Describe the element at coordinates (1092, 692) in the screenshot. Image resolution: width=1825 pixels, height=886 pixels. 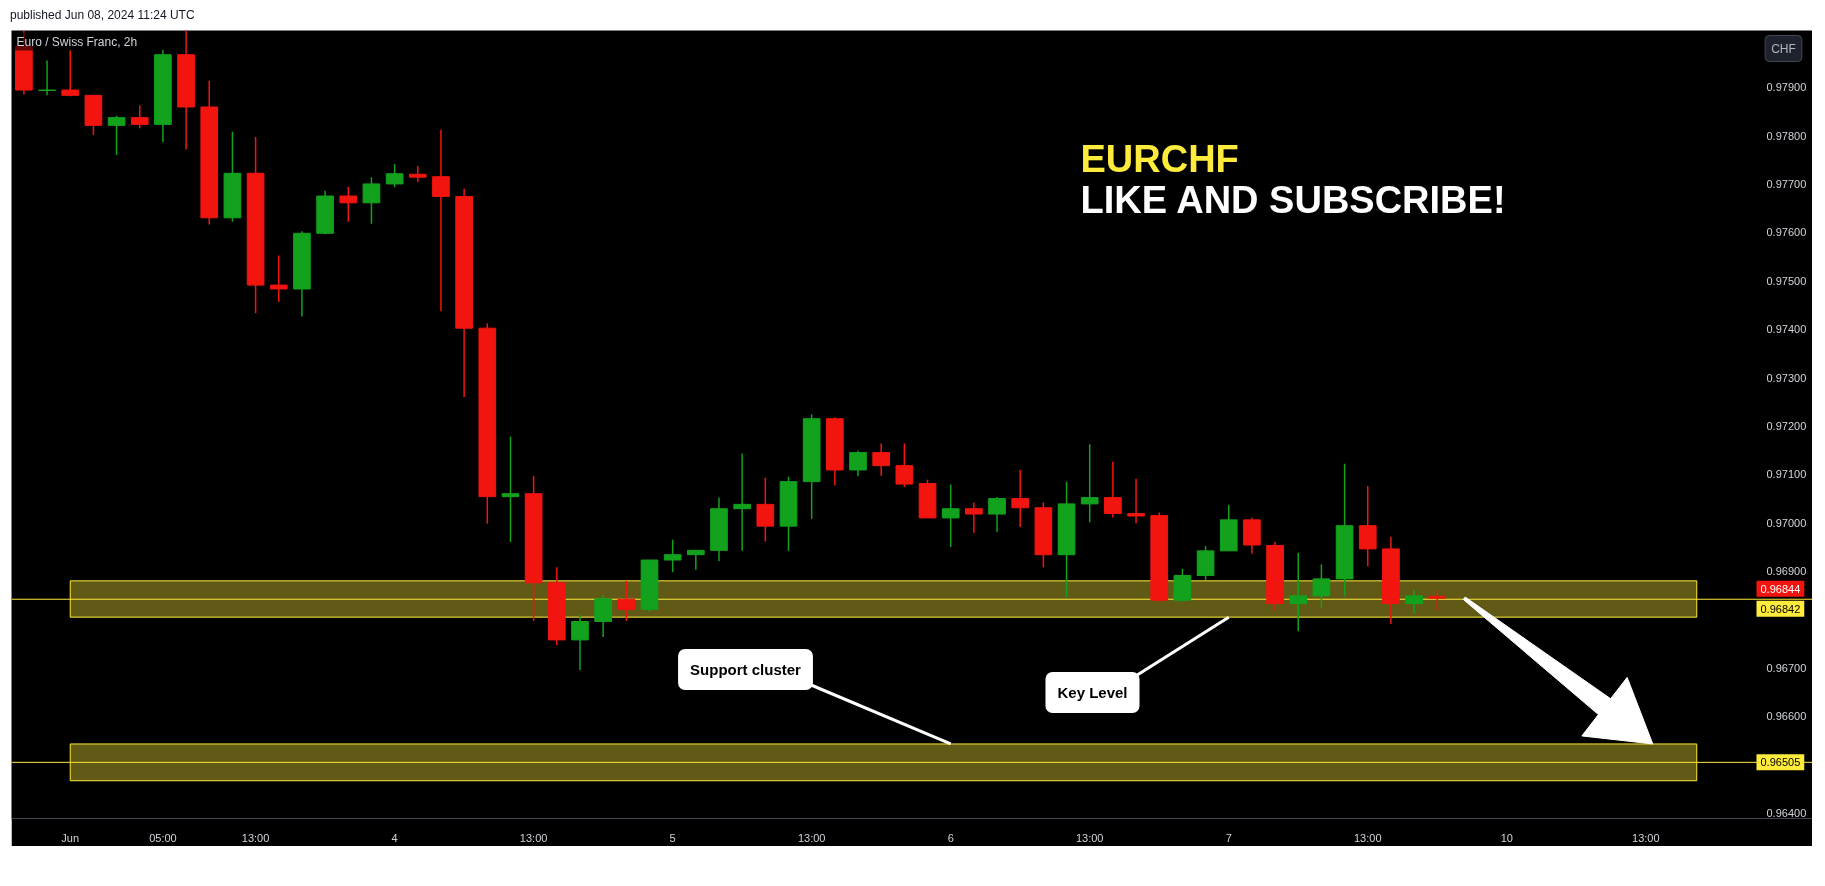
I see `annotation: Key Level` at that location.